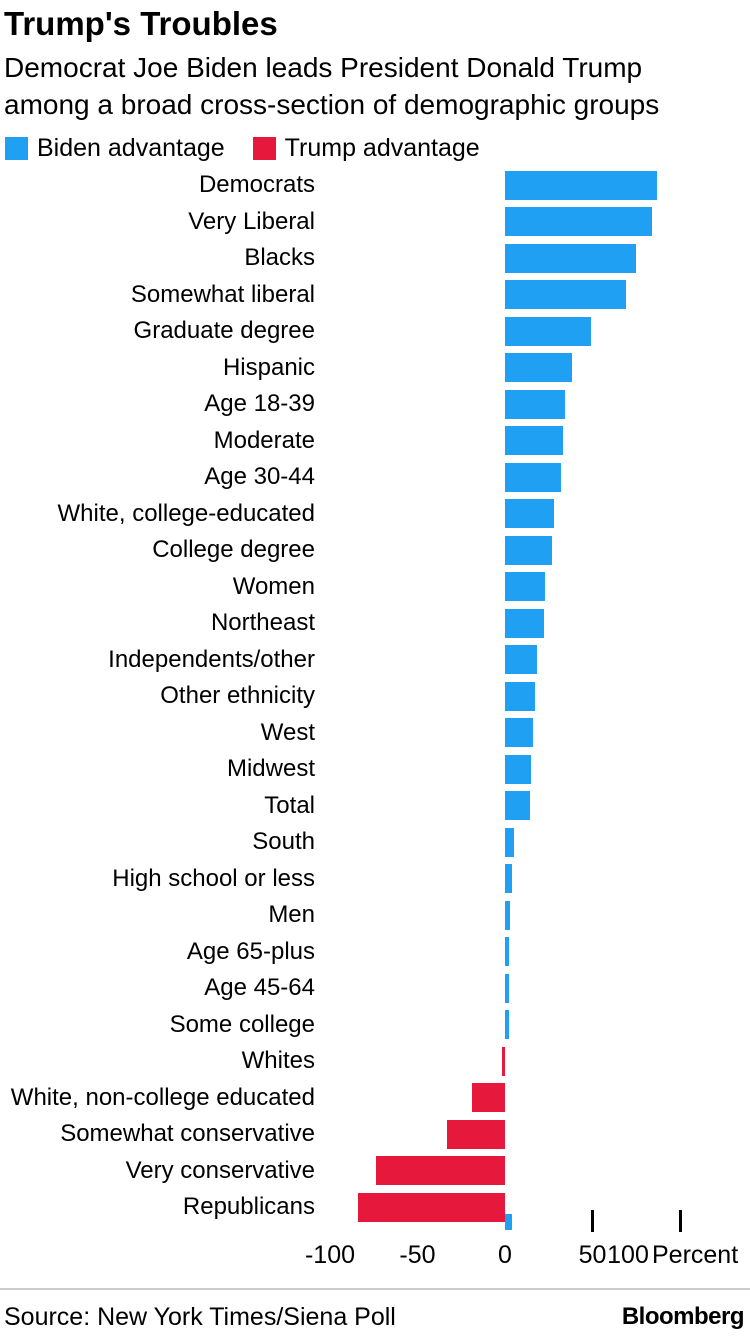 This screenshot has height=1342, width=750. I want to click on category-label: Very conservative, so click(220, 1170).